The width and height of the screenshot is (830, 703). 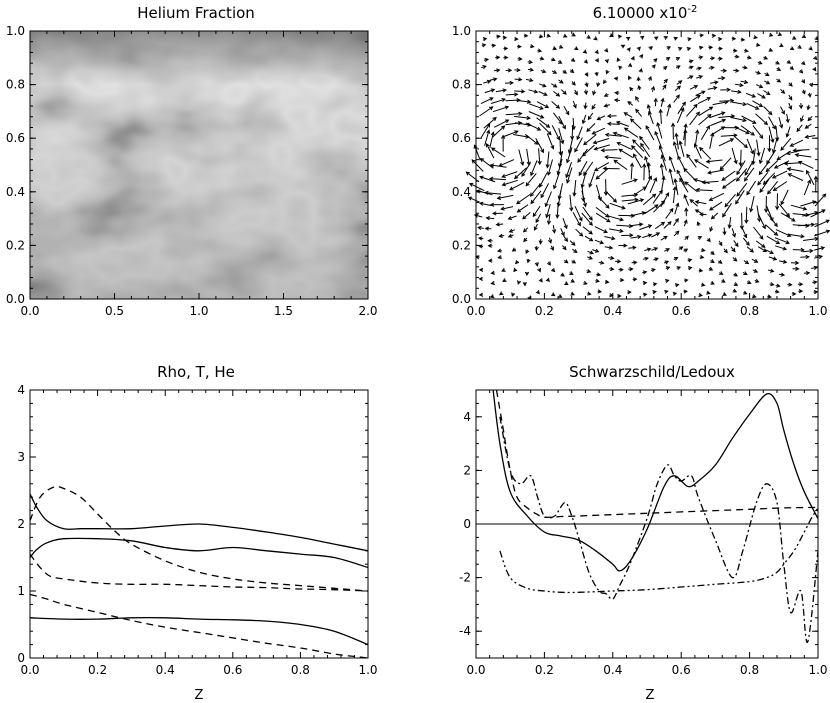 I want to click on y-tick-label: 0.4, so click(x=15, y=192).